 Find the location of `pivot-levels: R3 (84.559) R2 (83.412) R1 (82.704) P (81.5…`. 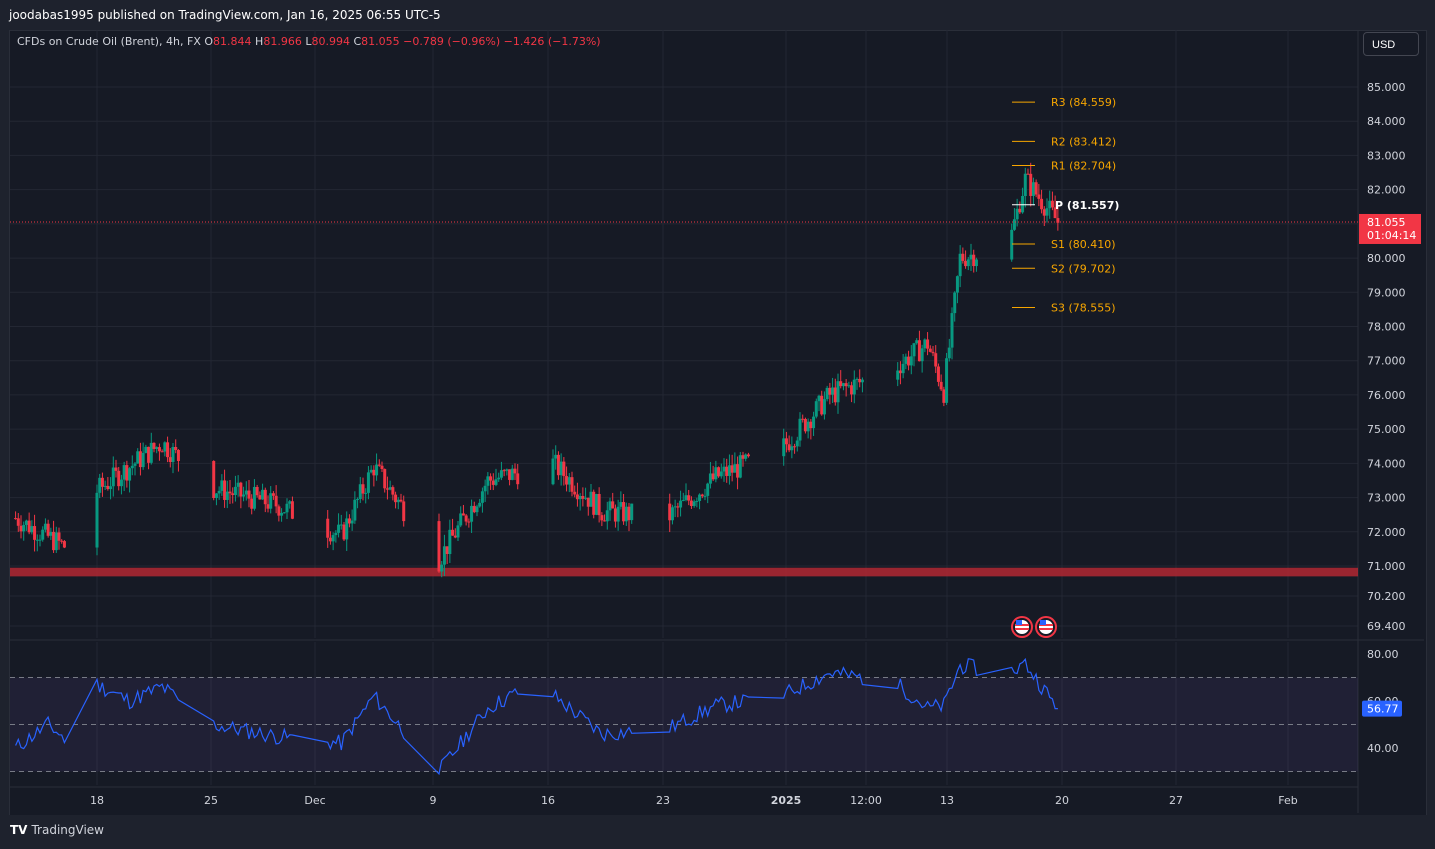

pivot-levels: R3 (84.559) R2 (83.412) R1 (82.704) P (81.5… is located at coordinates (1065, 205).